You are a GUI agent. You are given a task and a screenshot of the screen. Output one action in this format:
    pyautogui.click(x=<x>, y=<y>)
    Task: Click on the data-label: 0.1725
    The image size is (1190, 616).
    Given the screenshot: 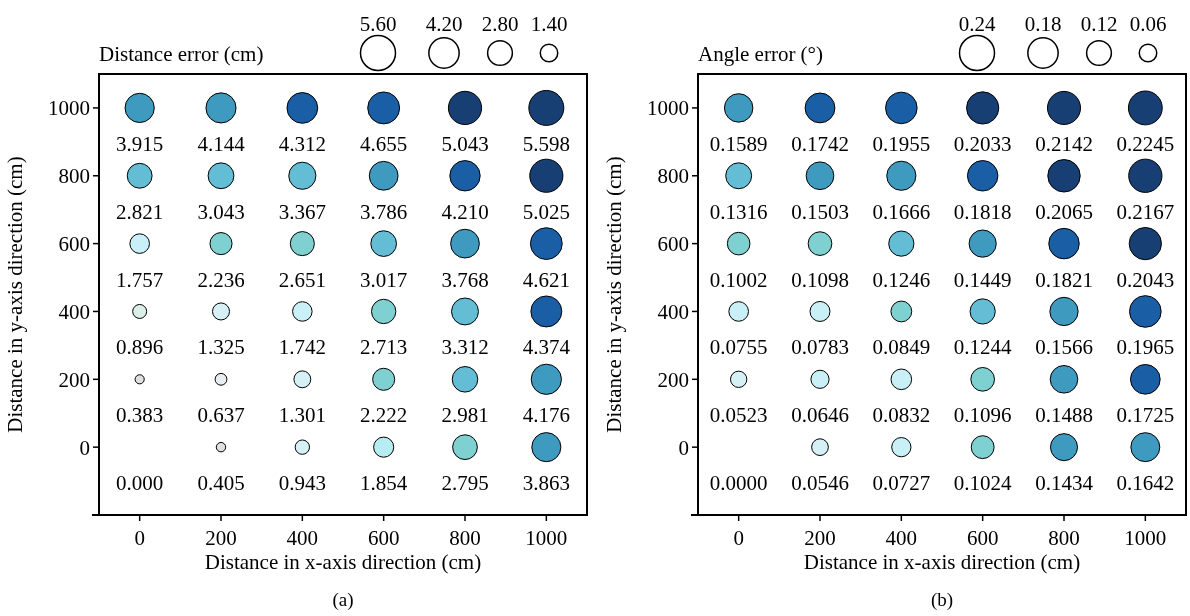 What is the action you would take?
    pyautogui.click(x=1145, y=415)
    